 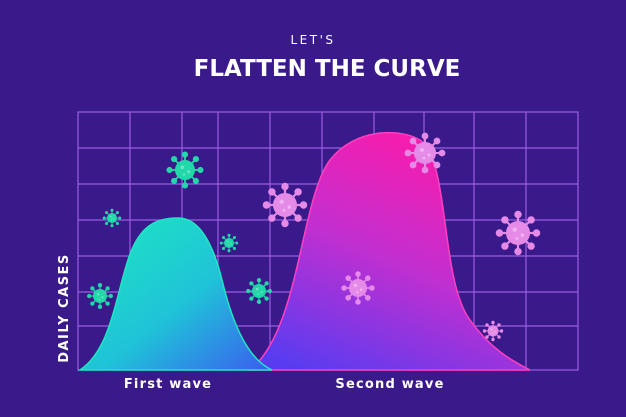 I want to click on title: FLATTEN THE CURVE, so click(x=327, y=69).